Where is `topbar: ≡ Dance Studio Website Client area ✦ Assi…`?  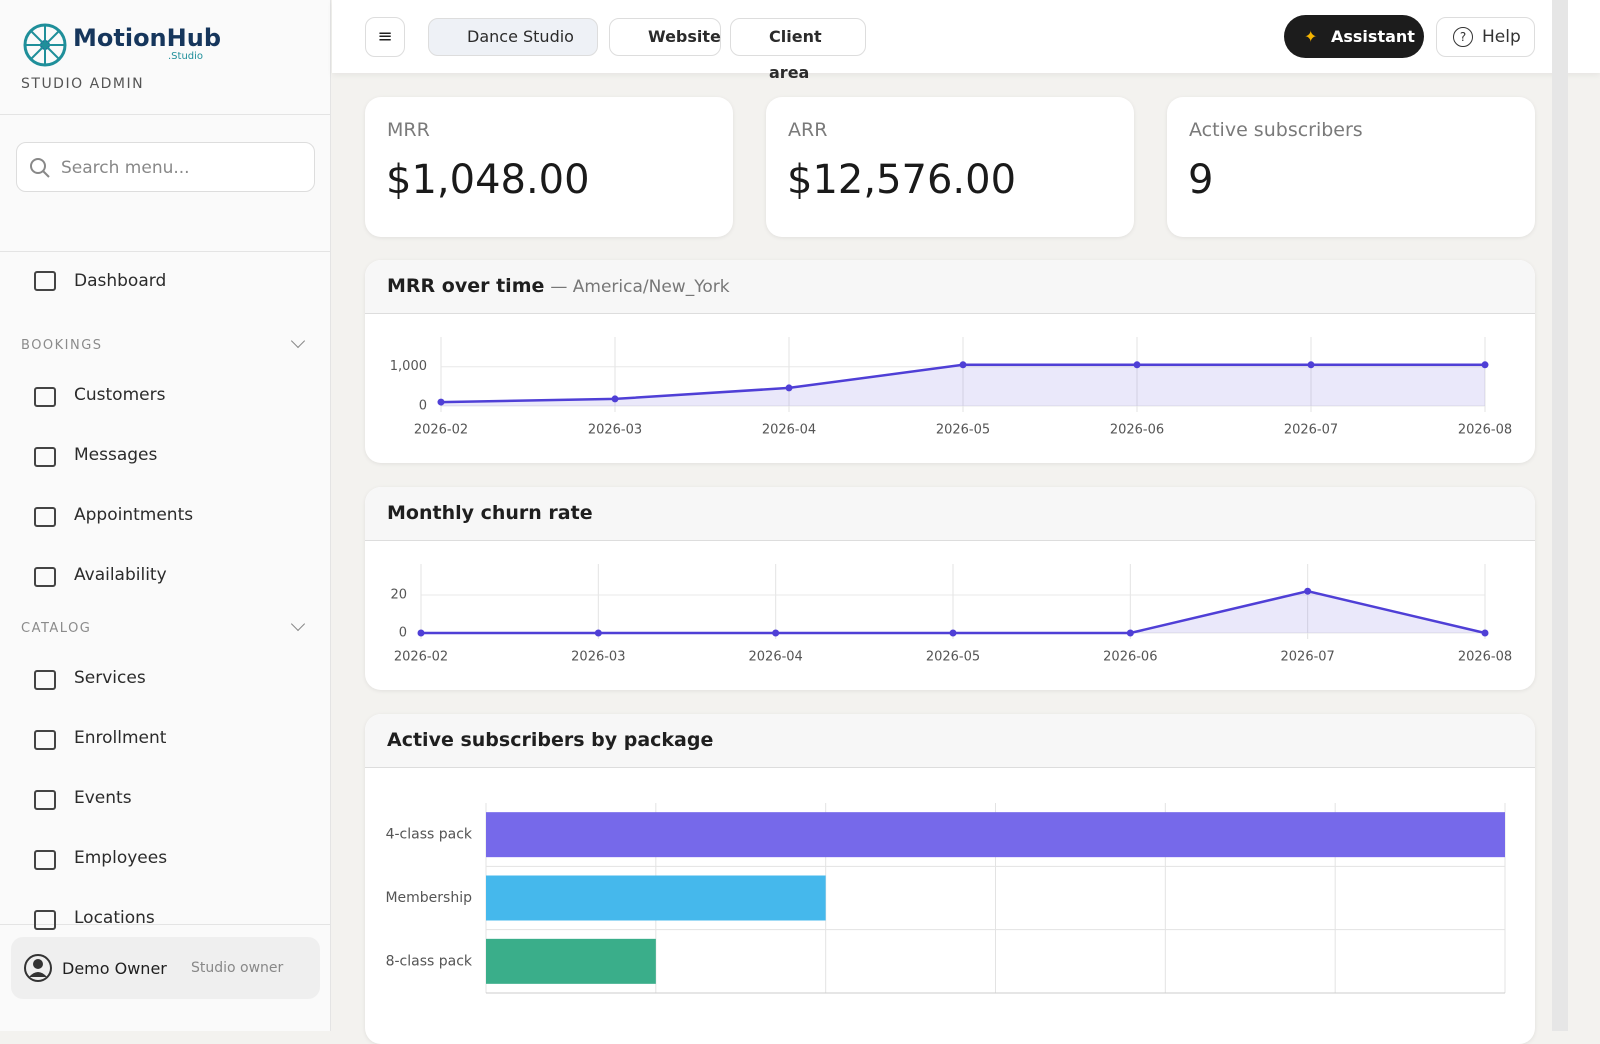 topbar: ≡ Dance Studio Website Client area ✦ Assi… is located at coordinates (966, 41).